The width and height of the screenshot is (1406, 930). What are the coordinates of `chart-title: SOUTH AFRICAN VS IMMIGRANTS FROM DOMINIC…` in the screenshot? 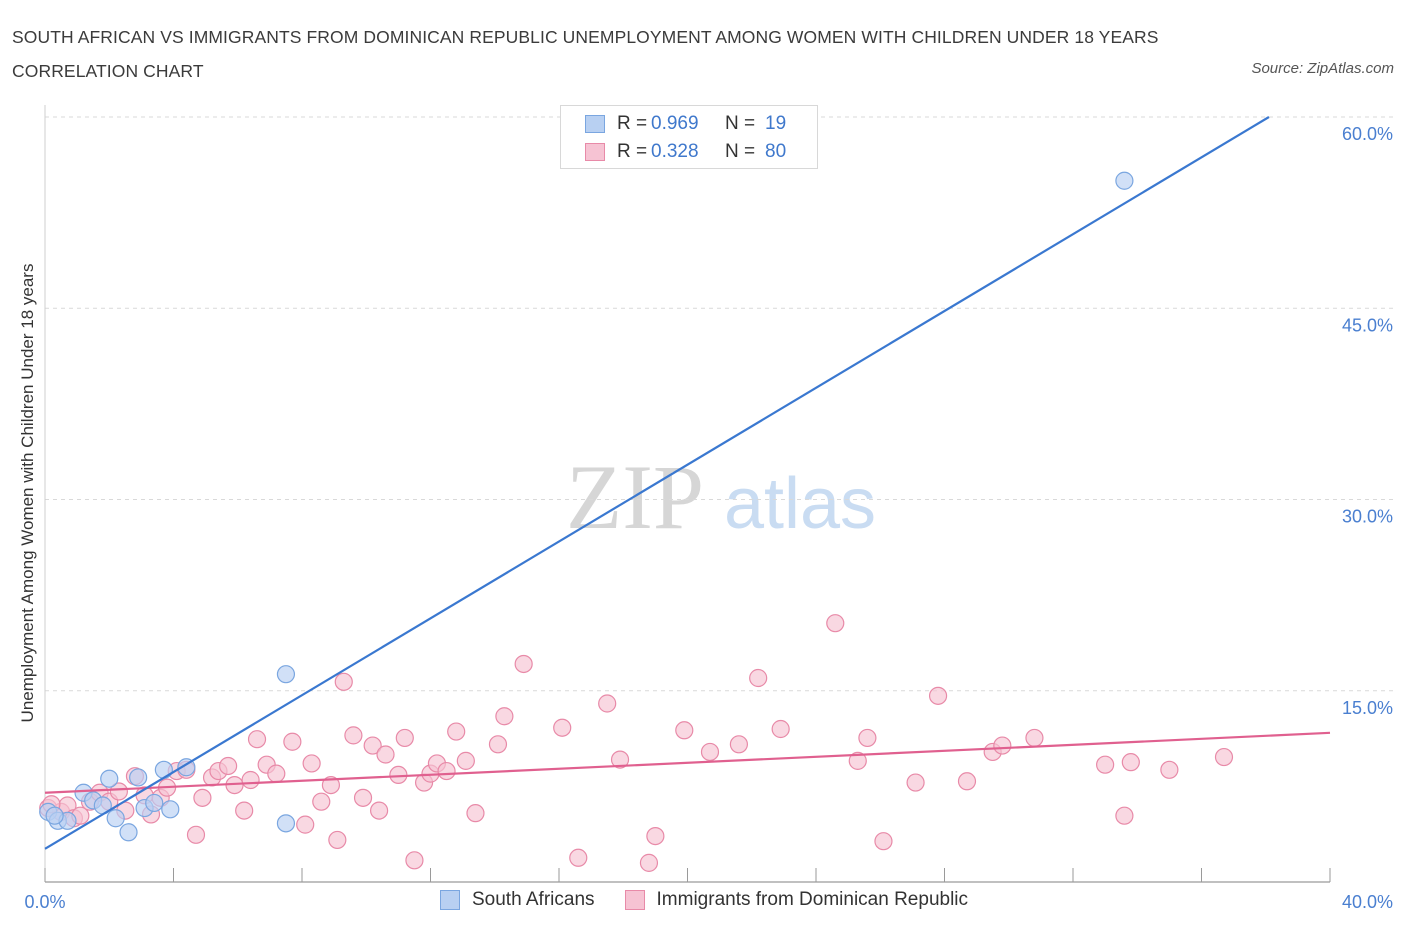 It's located at (585, 54).